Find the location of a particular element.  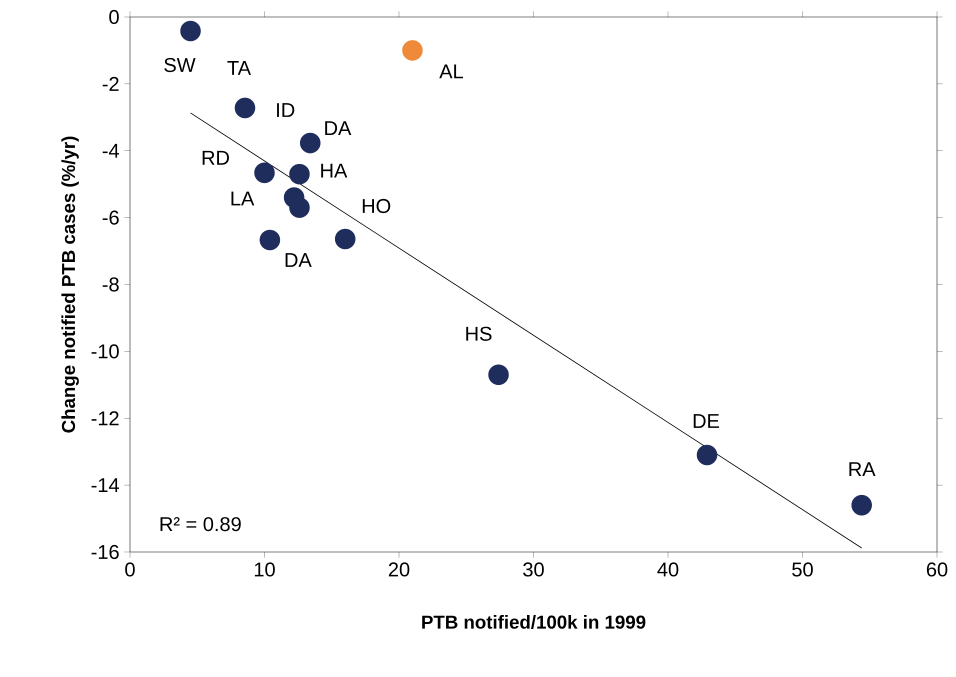

annotation: R² = 0.89 is located at coordinates (200, 524).